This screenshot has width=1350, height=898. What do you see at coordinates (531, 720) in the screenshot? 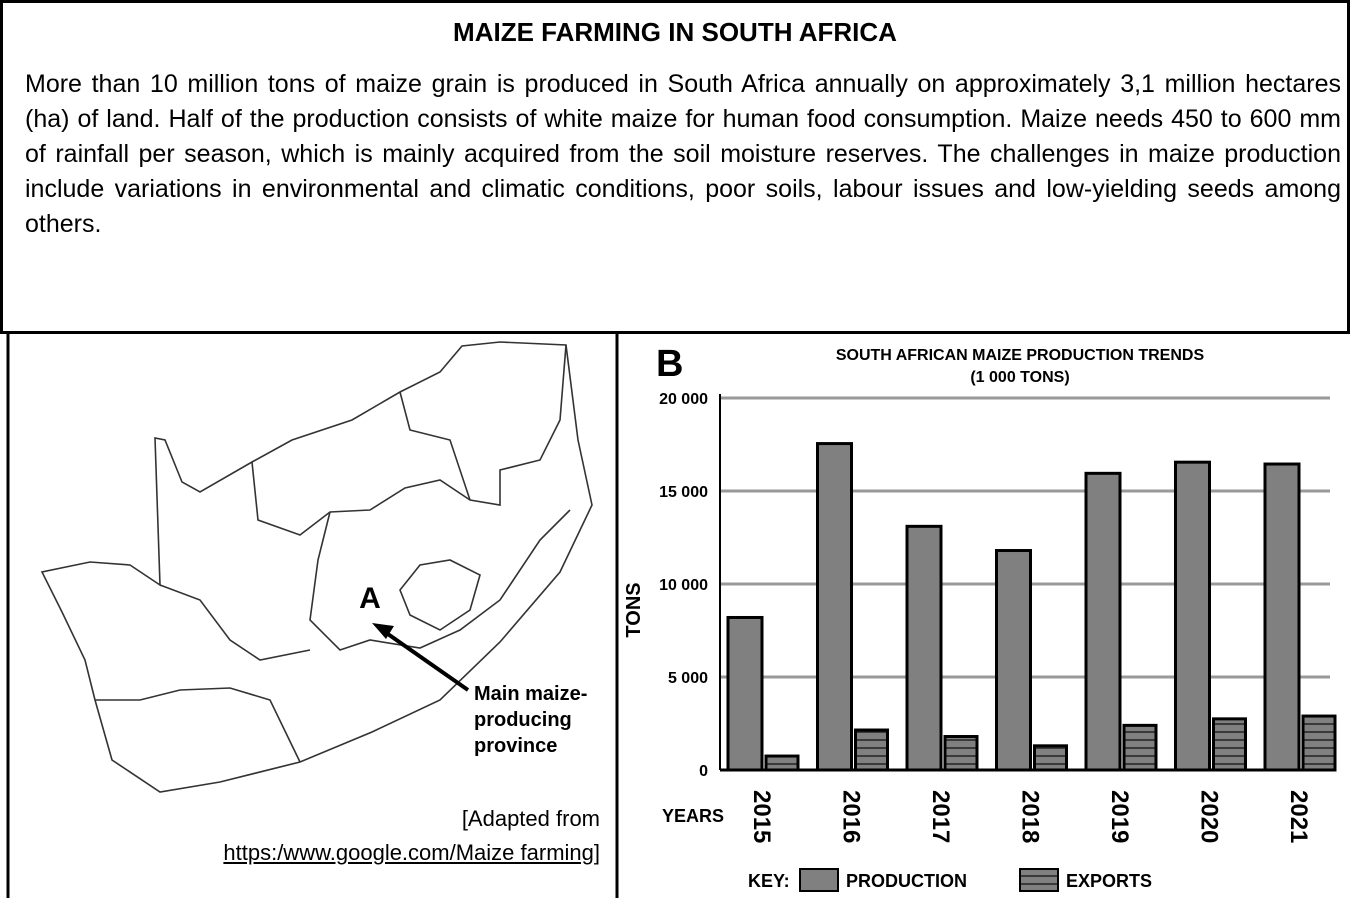
I see `callout: Main maize-producing province` at bounding box center [531, 720].